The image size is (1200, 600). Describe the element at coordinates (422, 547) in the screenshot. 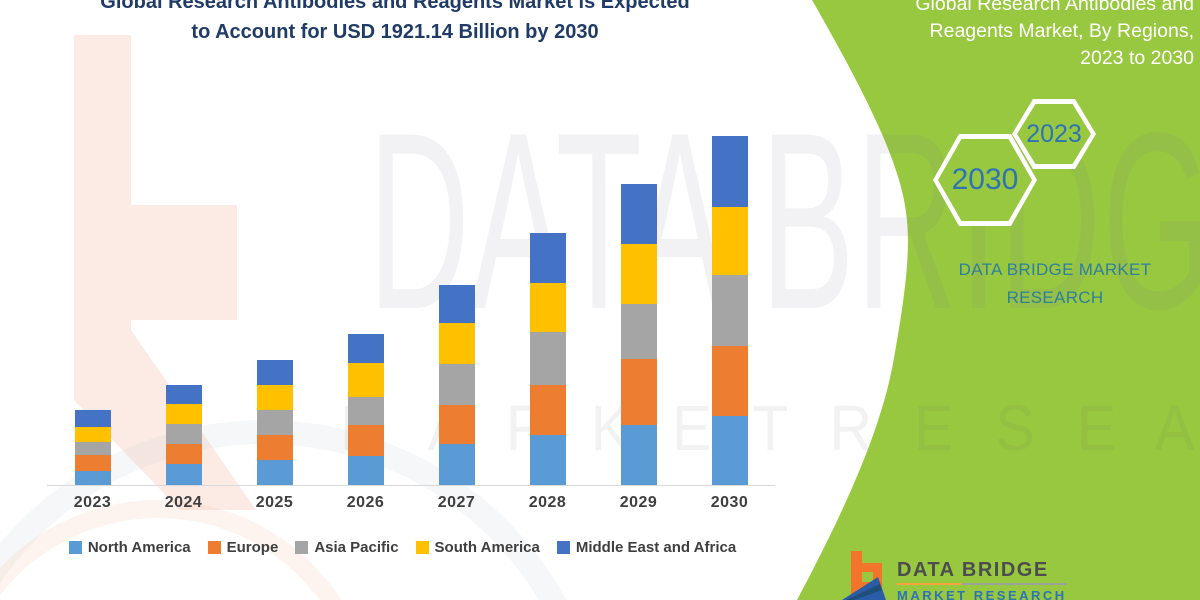

I see `legend-swatch-south-america` at that location.